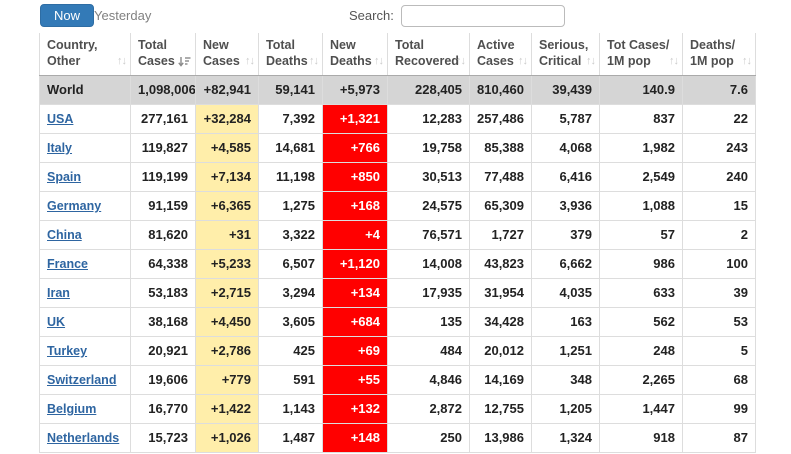 This screenshot has height=454, width=791. I want to click on cell-tot_cases_1m: 1,447, so click(641, 408).